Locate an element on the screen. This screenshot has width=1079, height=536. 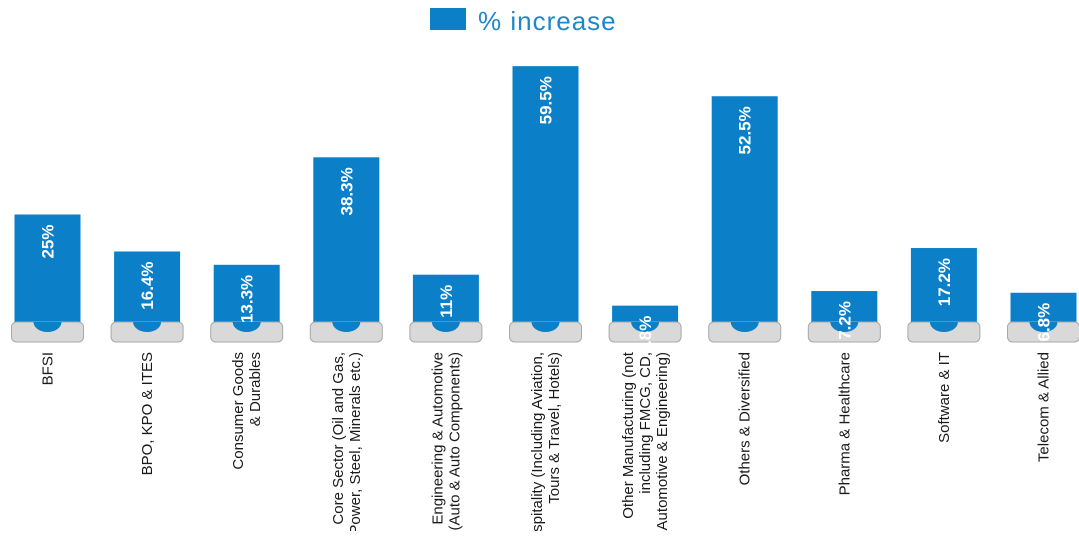
data-label: 11% is located at coordinates (446, 301).